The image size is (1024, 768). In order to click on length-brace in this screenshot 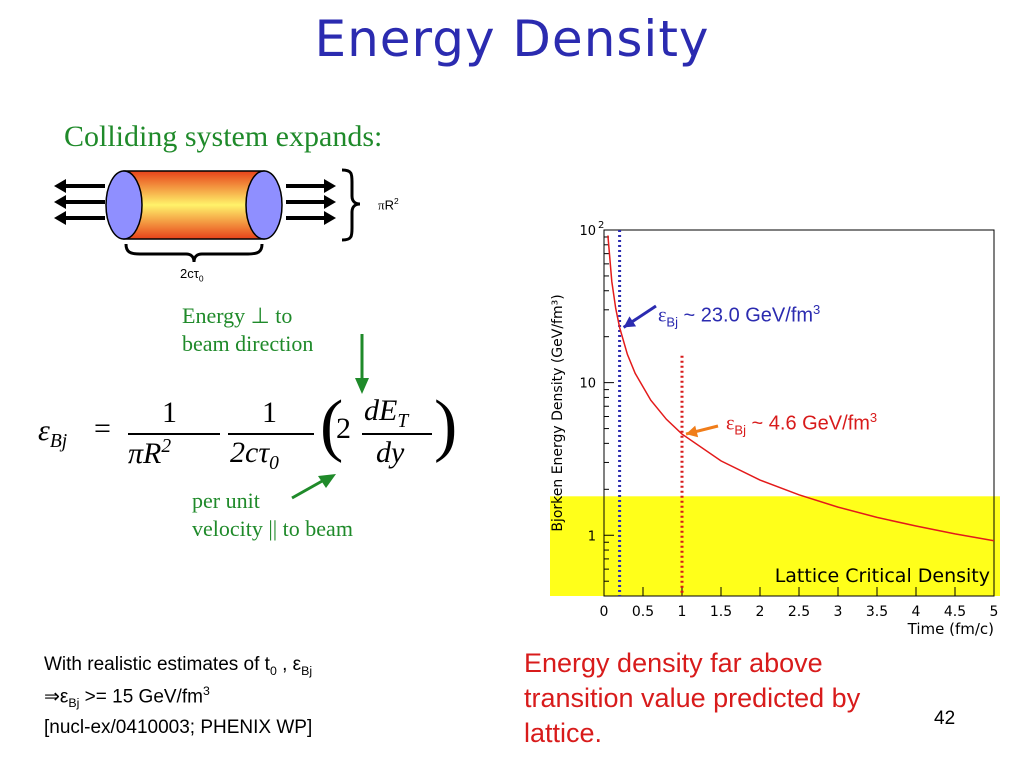, I will do `click(194, 253)`.